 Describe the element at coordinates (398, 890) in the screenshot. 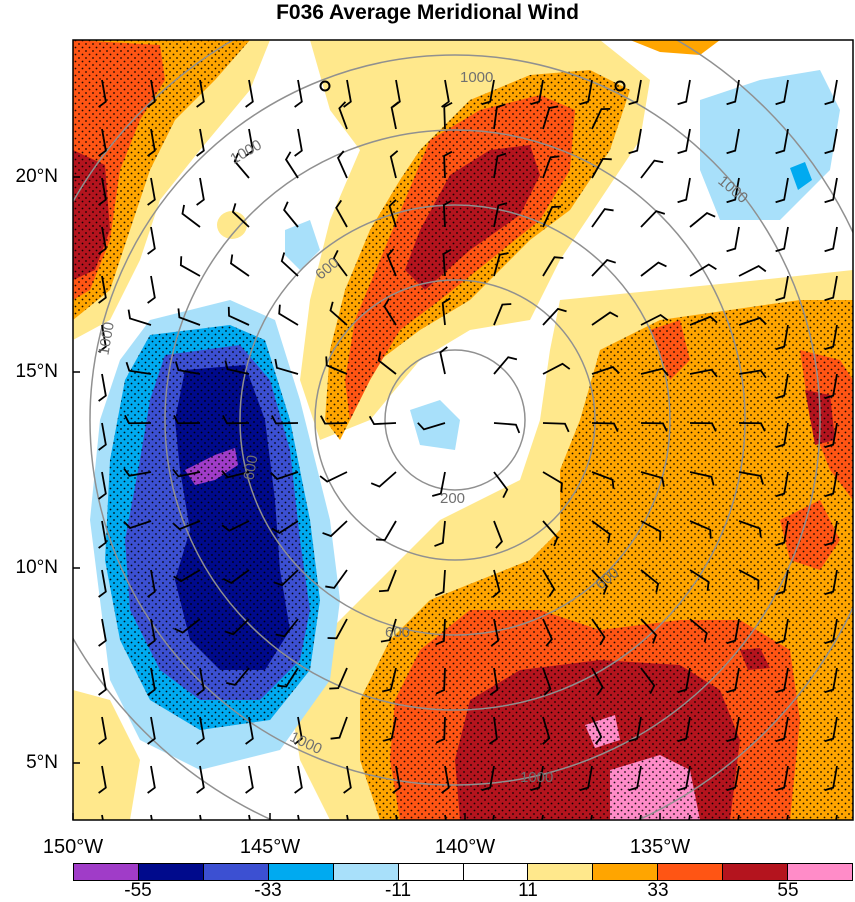

I see `colorbar-label: -11` at that location.